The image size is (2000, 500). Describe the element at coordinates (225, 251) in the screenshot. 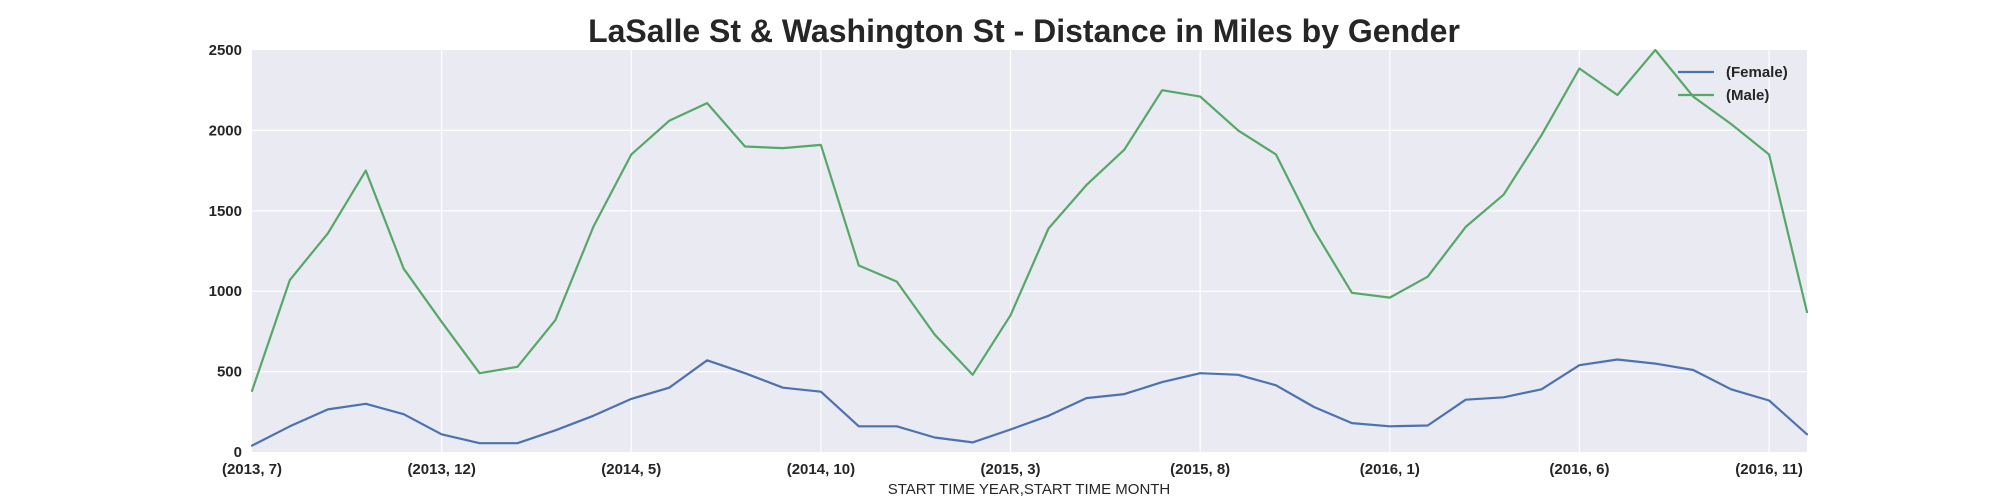

I see `y-axis-ticks: 0 500 1000 1500 2000 2500` at that location.